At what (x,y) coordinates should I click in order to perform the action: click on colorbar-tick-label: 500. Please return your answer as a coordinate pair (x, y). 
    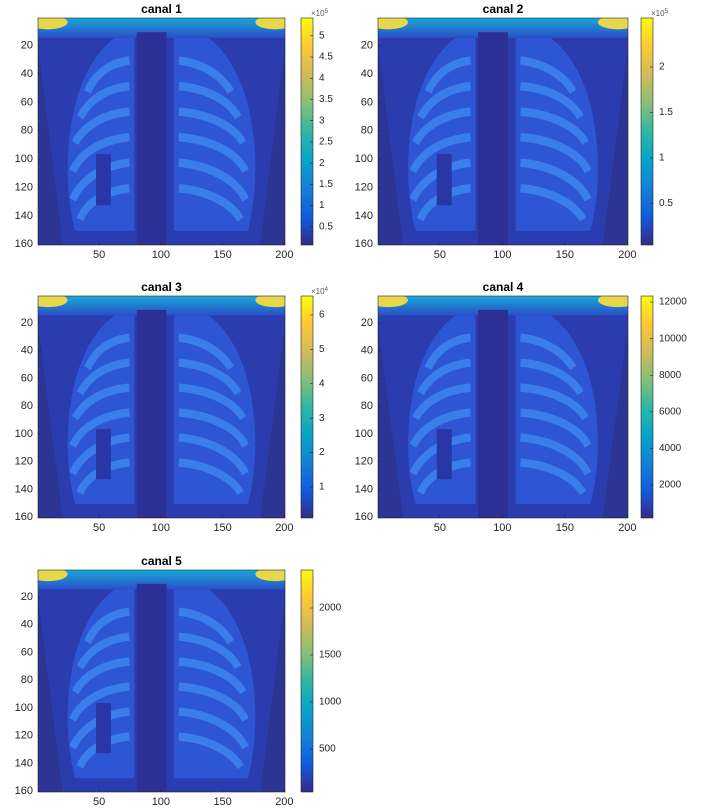
    Looking at the image, I should click on (327, 749).